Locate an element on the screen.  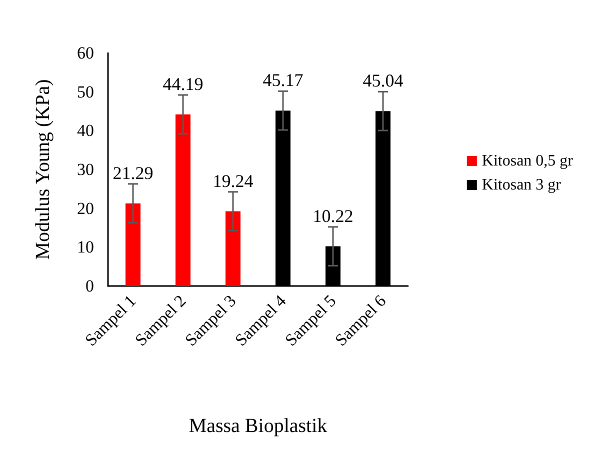
y-axis-title: Modulus Young (KPa) is located at coordinates (43, 169).